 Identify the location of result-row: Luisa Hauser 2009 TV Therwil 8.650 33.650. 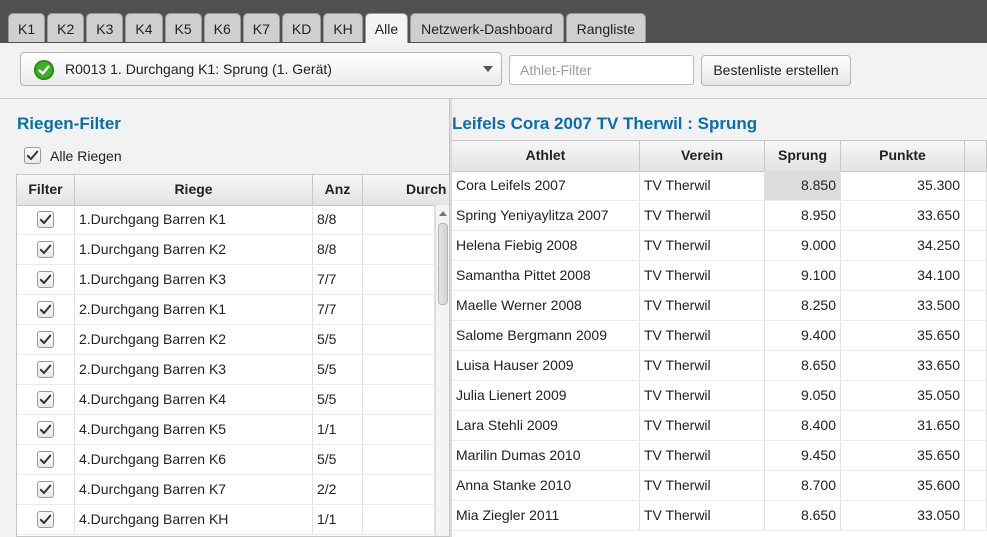
(719, 366).